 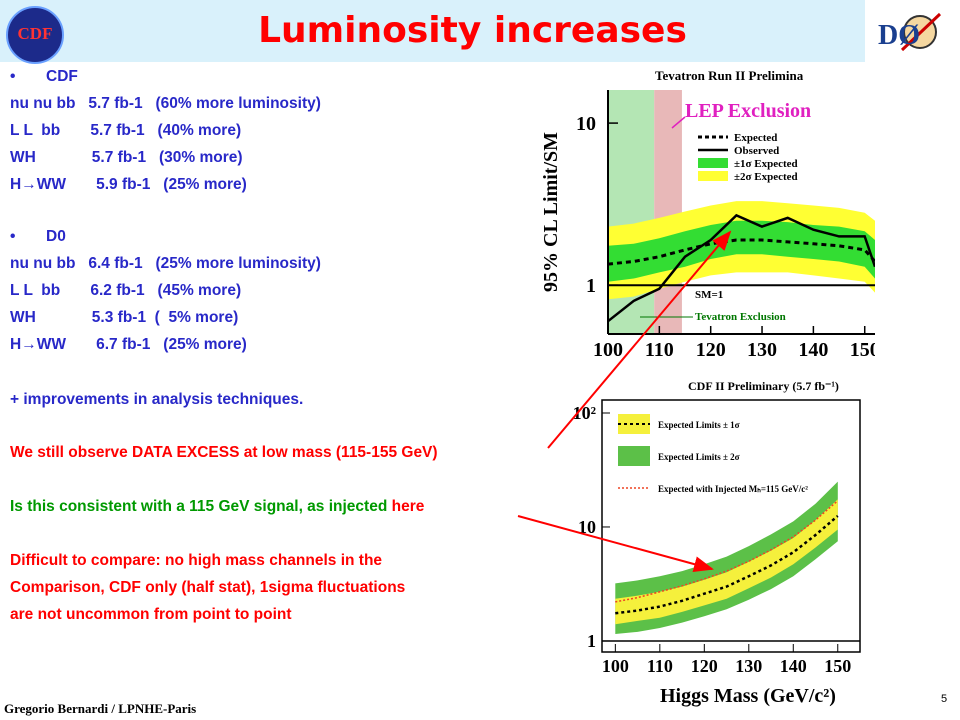 I want to click on text-line: WH 5.3 fb-1 ( 5% more), so click(x=124, y=318).